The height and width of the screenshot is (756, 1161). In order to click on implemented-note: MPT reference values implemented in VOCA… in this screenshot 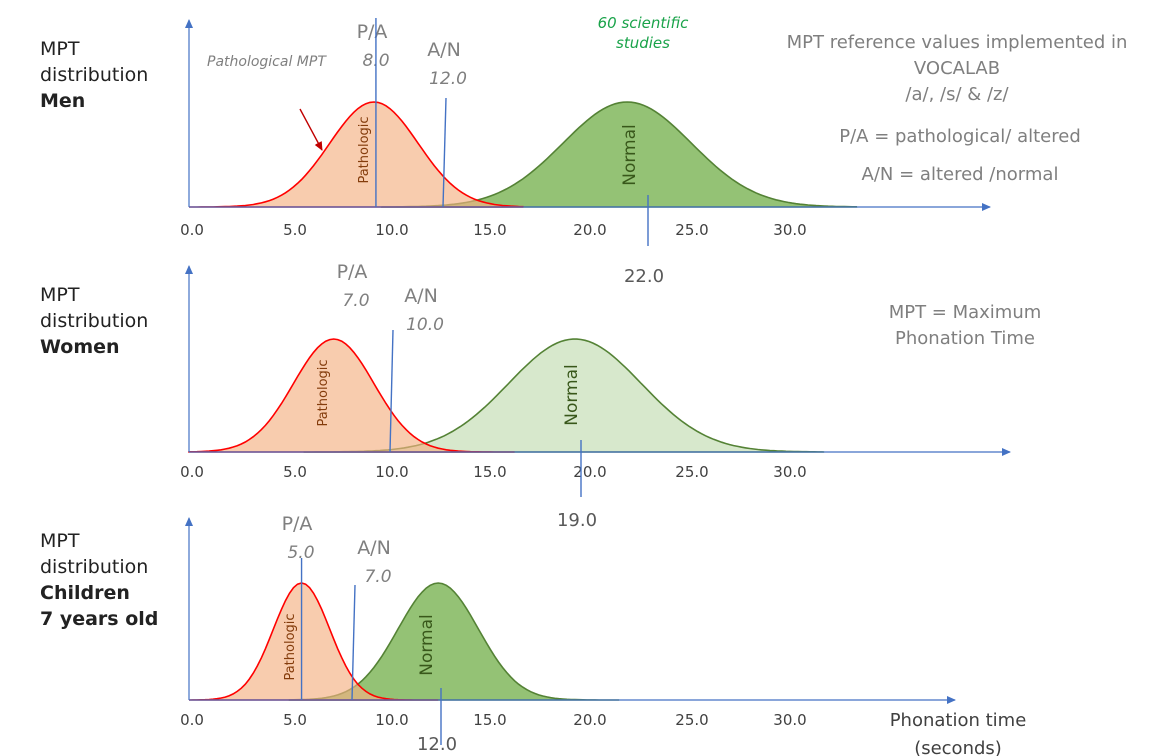, I will do `click(956, 69)`.